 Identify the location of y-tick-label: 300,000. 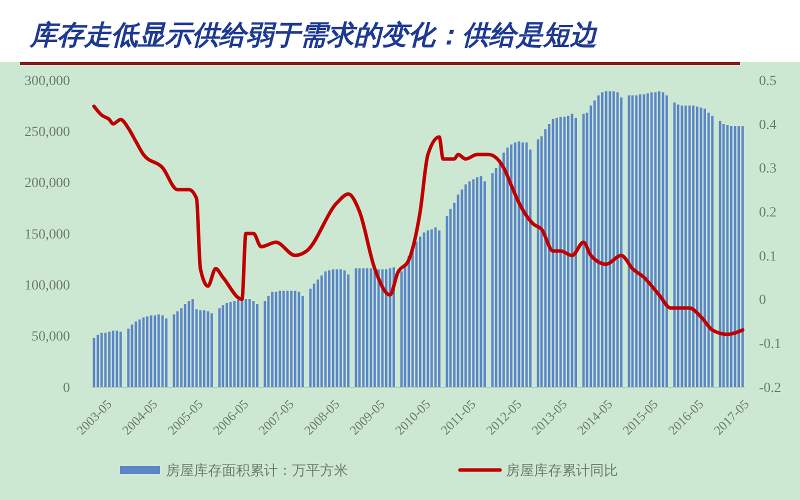
(47, 81).